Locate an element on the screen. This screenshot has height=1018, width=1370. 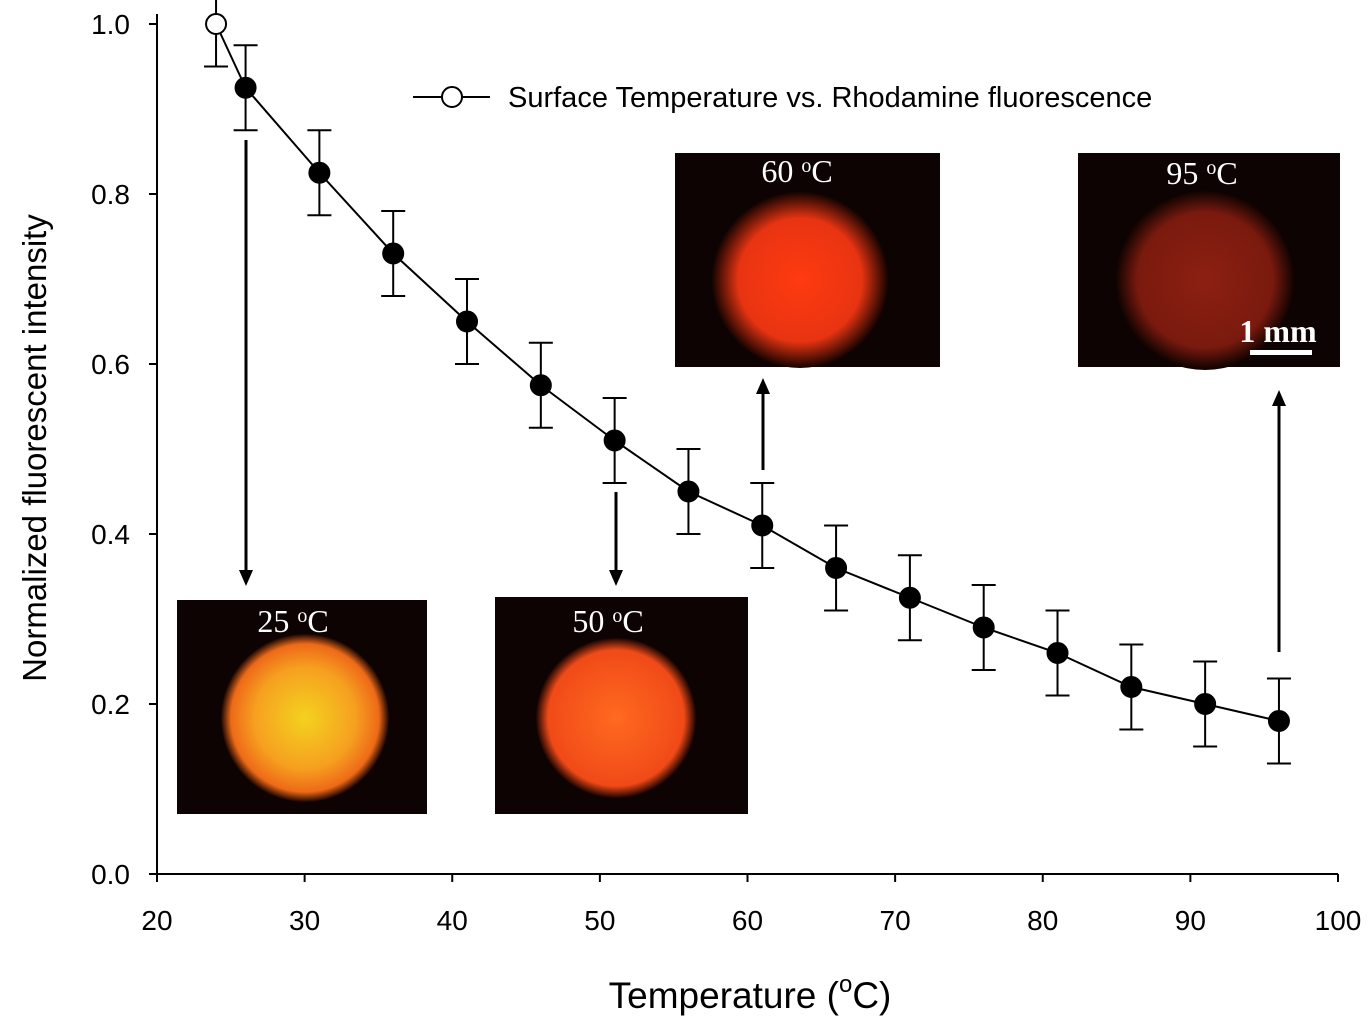
inset-label-part: 50 is located at coordinates (592, 621).